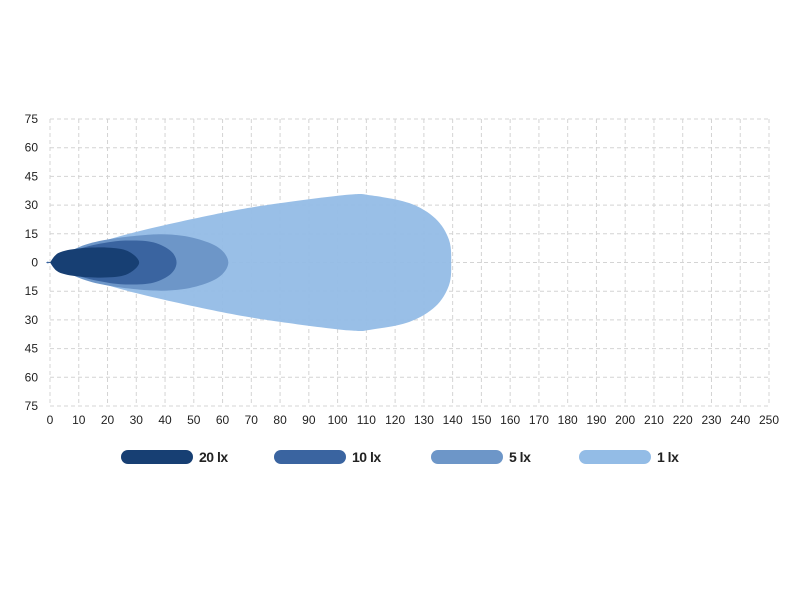 The image size is (800, 600). Describe the element at coordinates (740, 420) in the screenshot. I see `x-tick-label: 240` at that location.